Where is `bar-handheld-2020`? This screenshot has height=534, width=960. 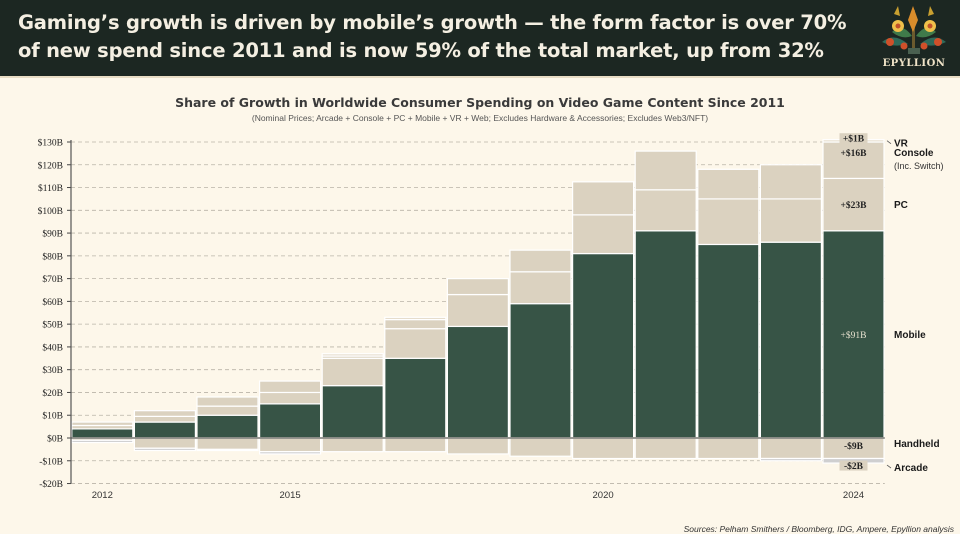
bar-handheld-2020 is located at coordinates (603, 448).